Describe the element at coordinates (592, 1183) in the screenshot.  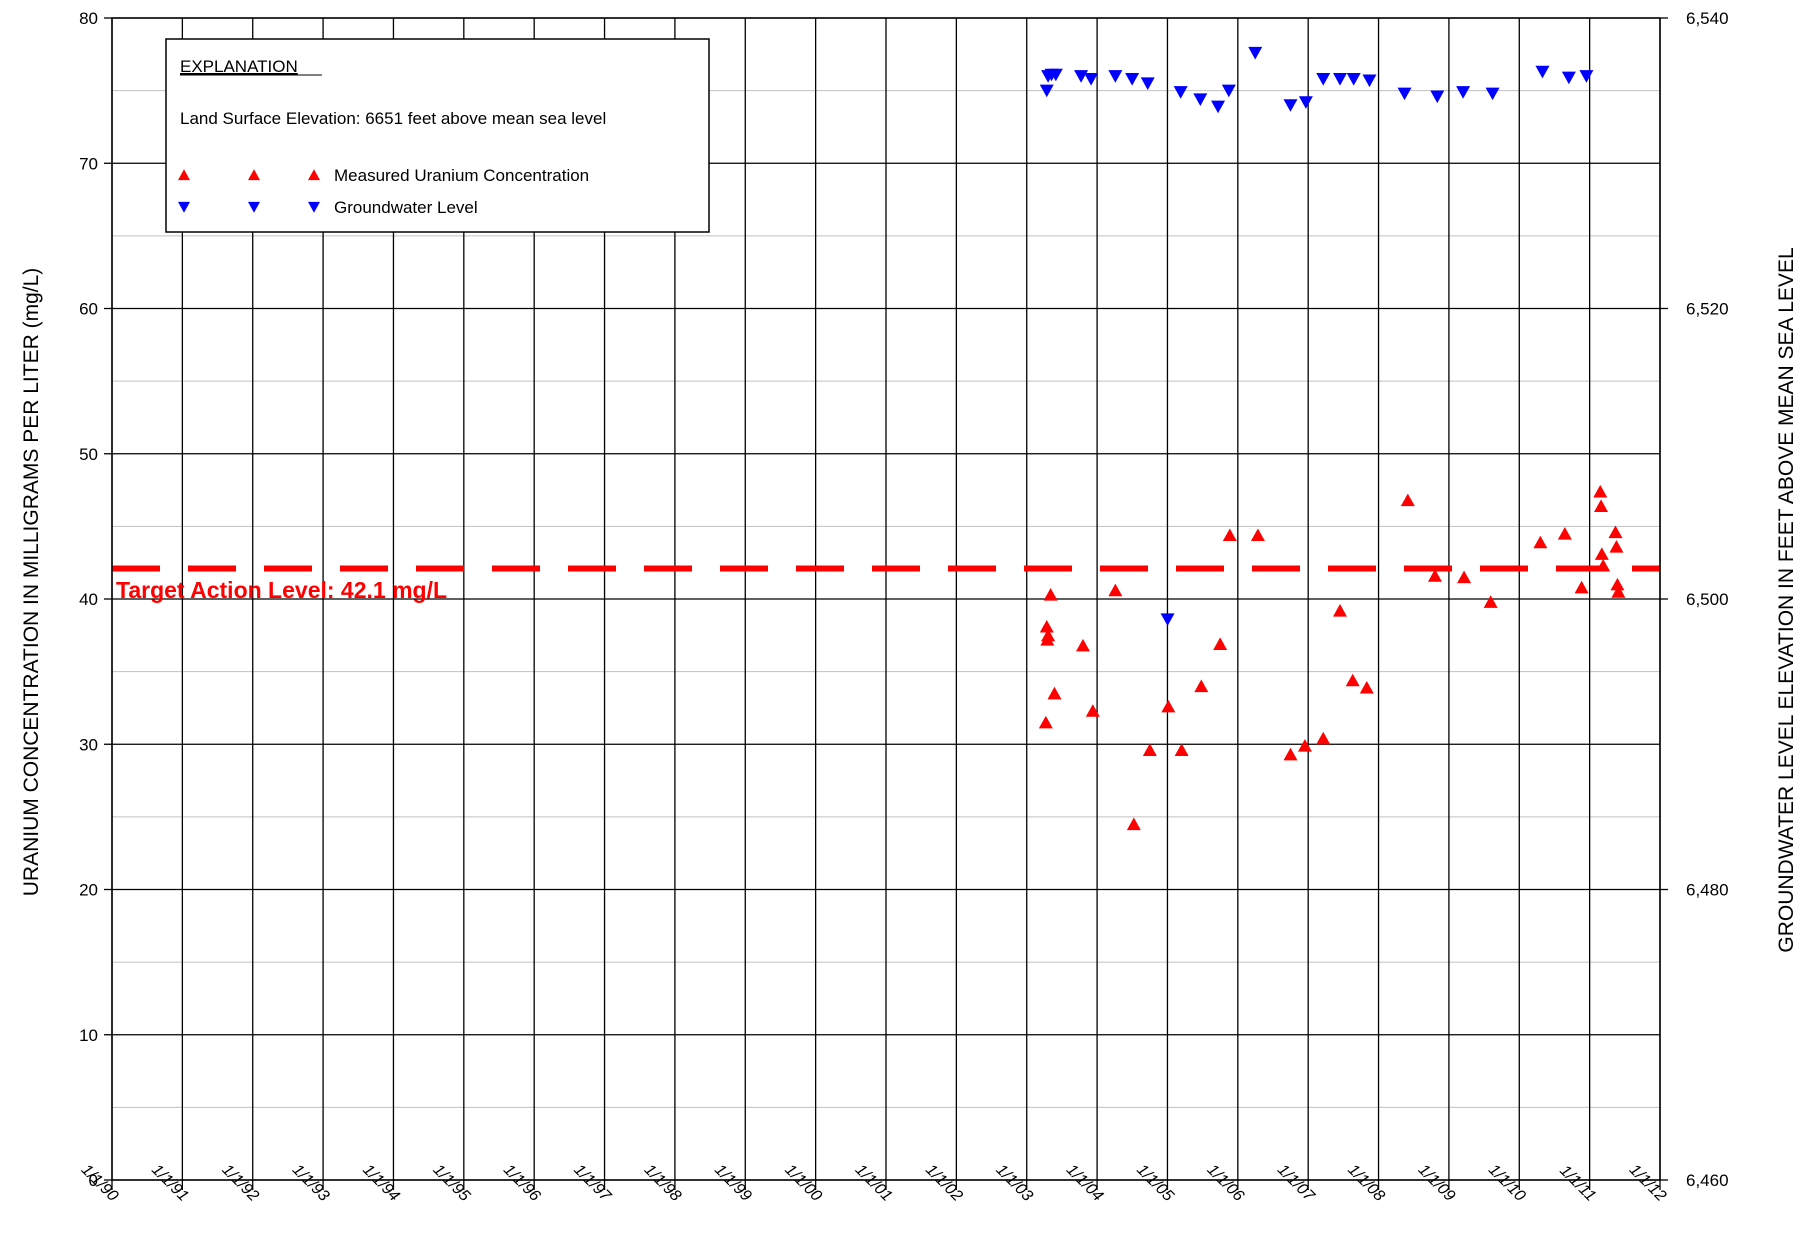
I see `x-tick-label: 1/1/97` at that location.